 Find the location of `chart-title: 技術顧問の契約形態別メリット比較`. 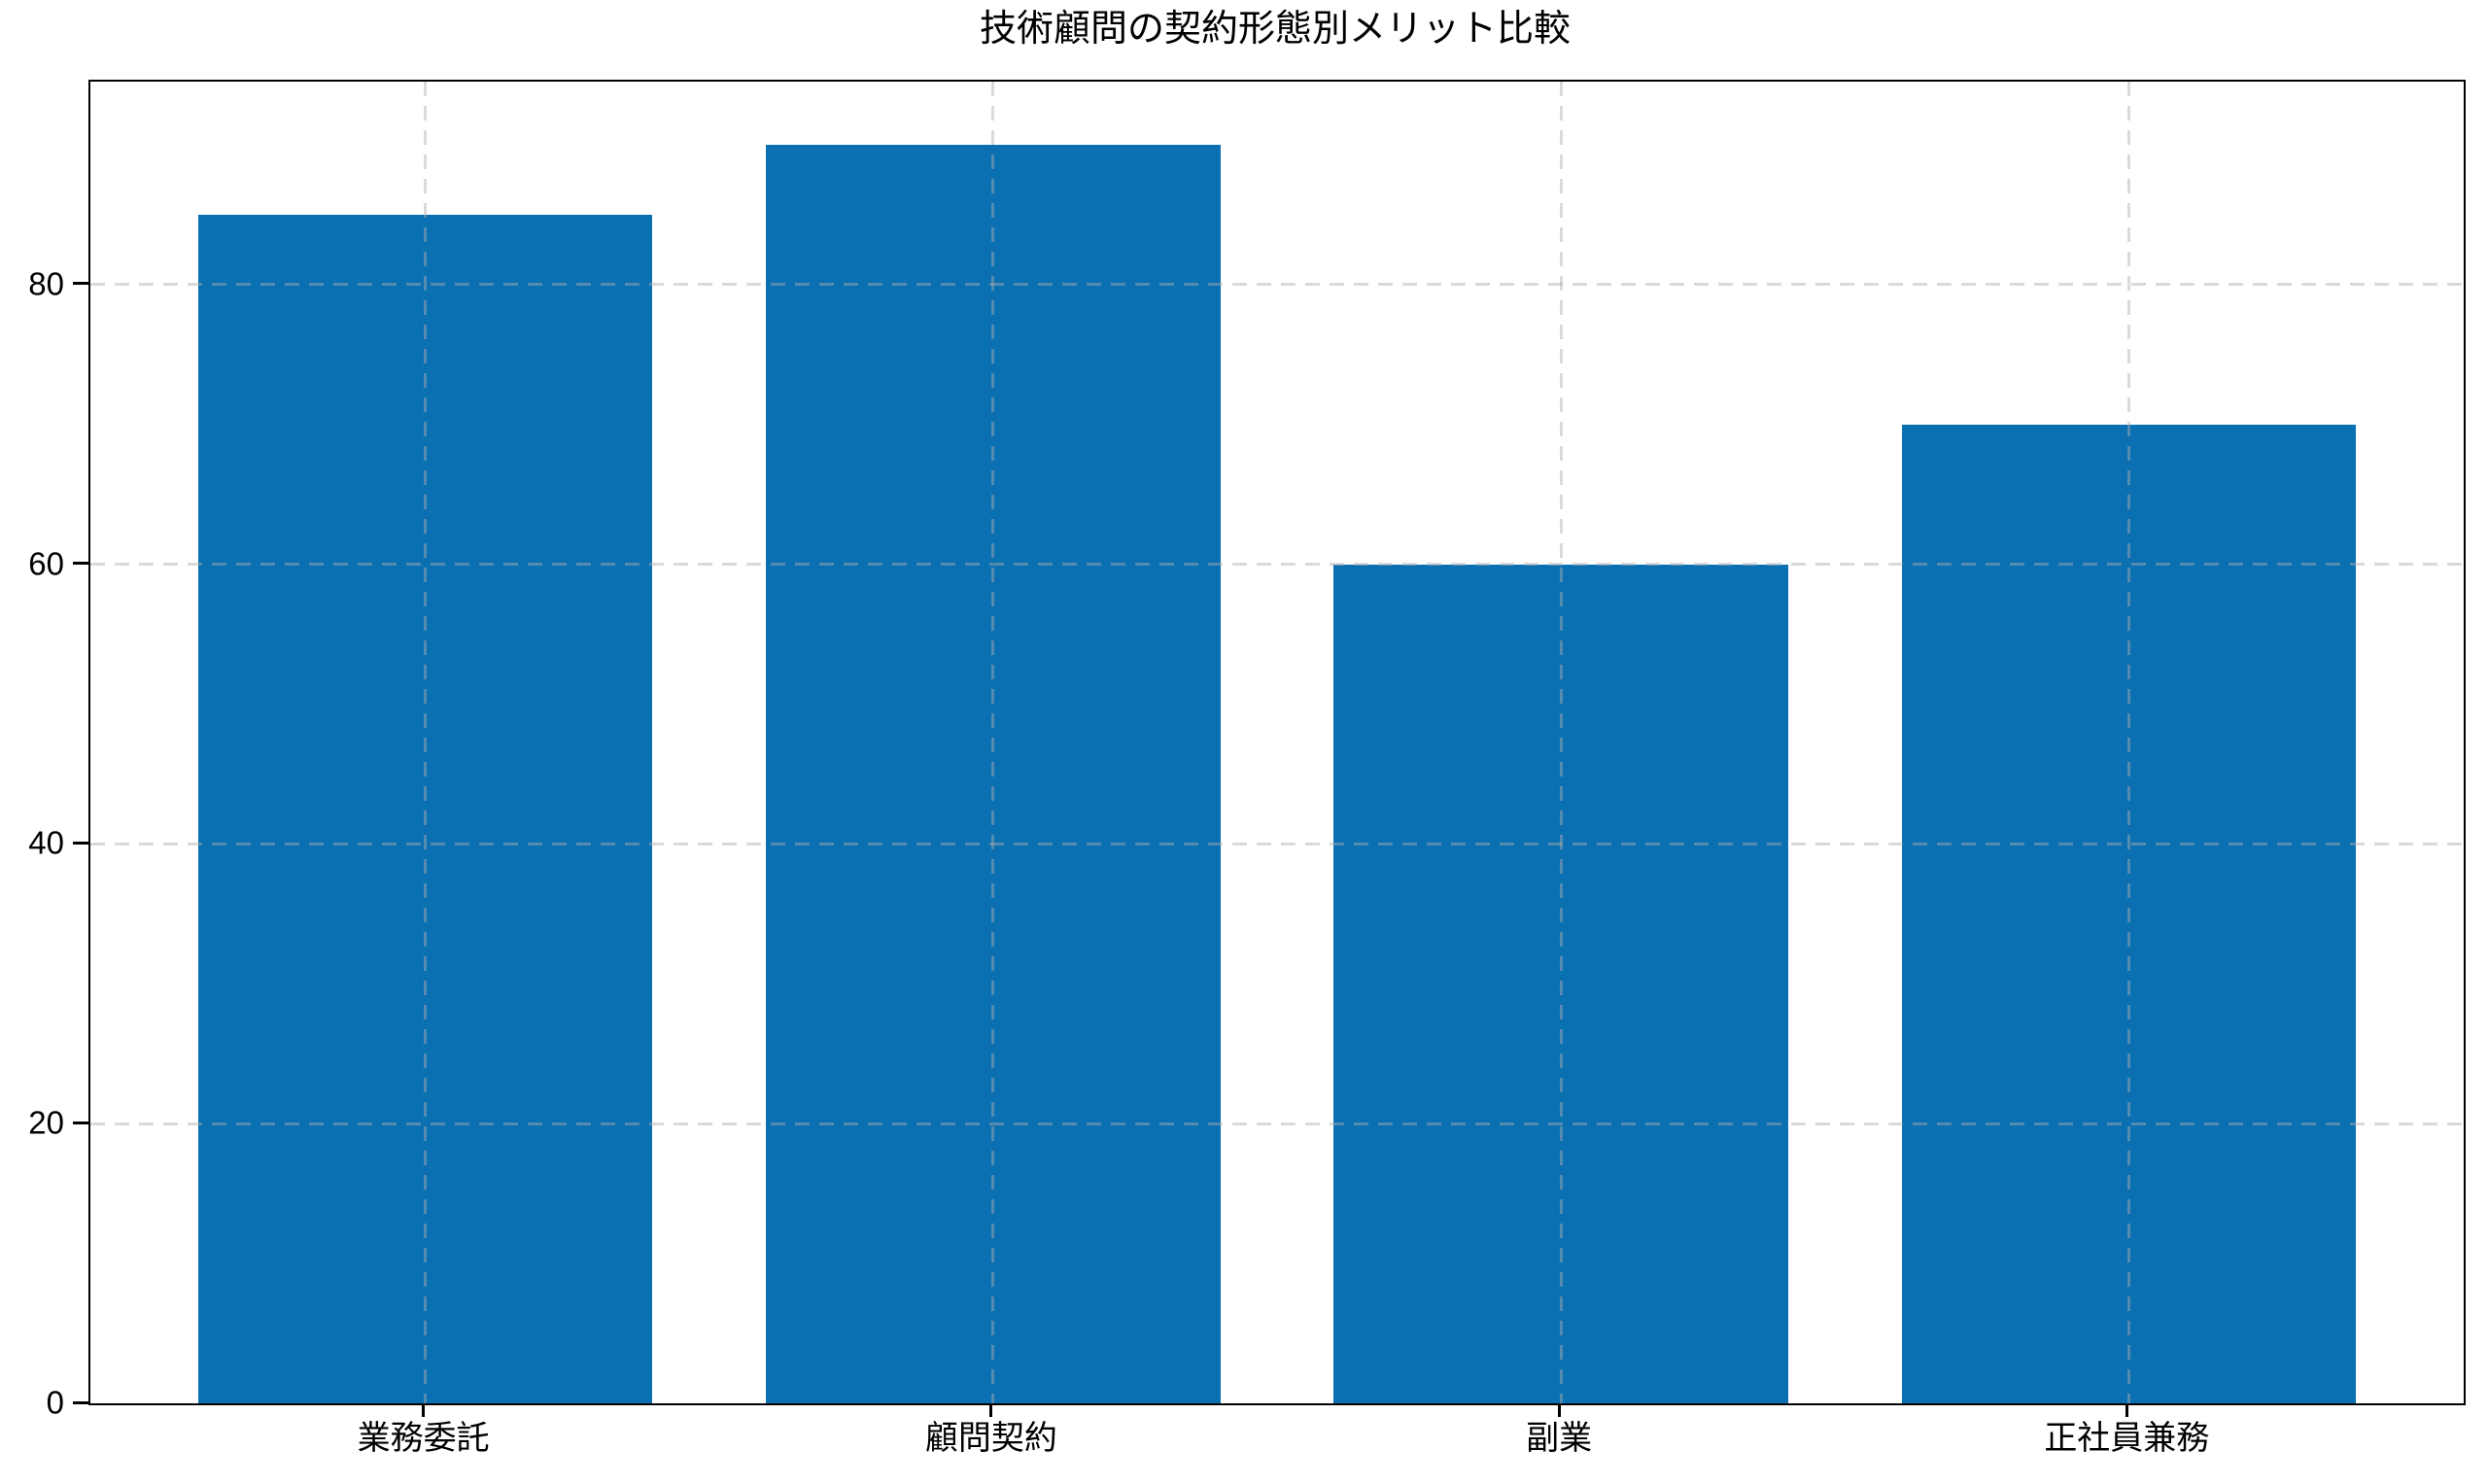

chart-title: 技術顧問の契約形態別メリット比較 is located at coordinates (1275, 29).